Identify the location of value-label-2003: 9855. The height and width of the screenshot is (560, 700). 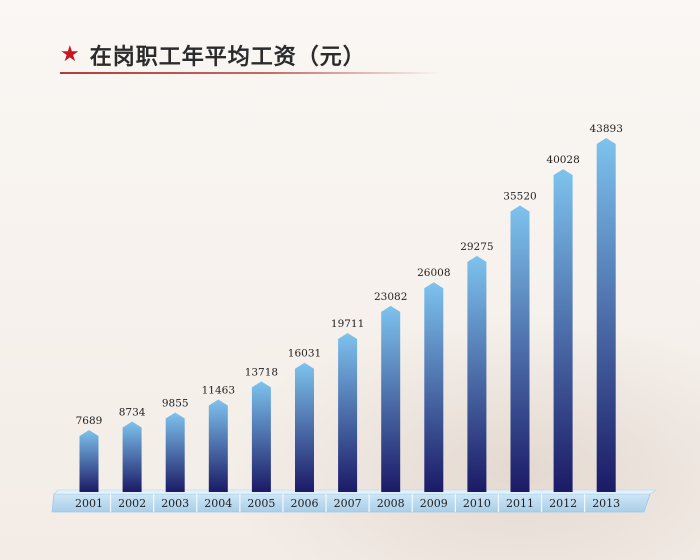
(175, 404).